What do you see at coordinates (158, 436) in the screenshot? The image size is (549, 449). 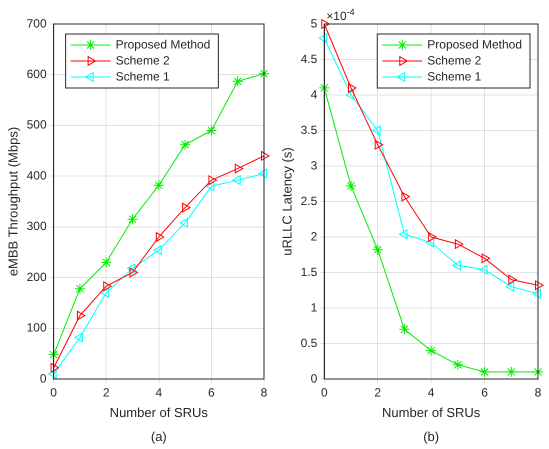 I see `text: (a)` at bounding box center [158, 436].